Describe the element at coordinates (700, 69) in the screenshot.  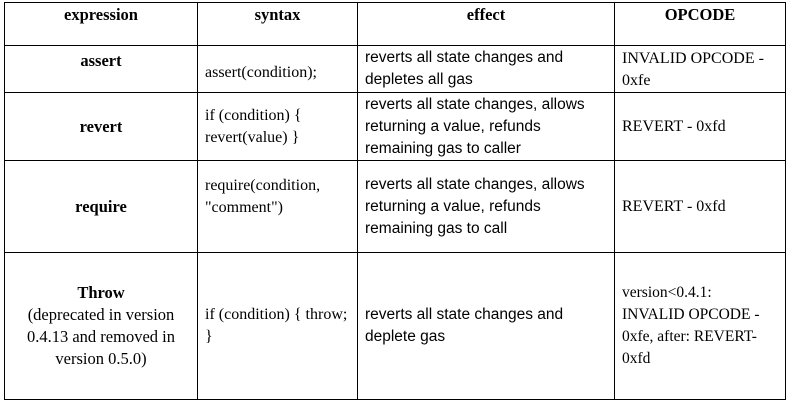
I see `opcode-cell: INVALID OPCODE - 0xfe` at that location.